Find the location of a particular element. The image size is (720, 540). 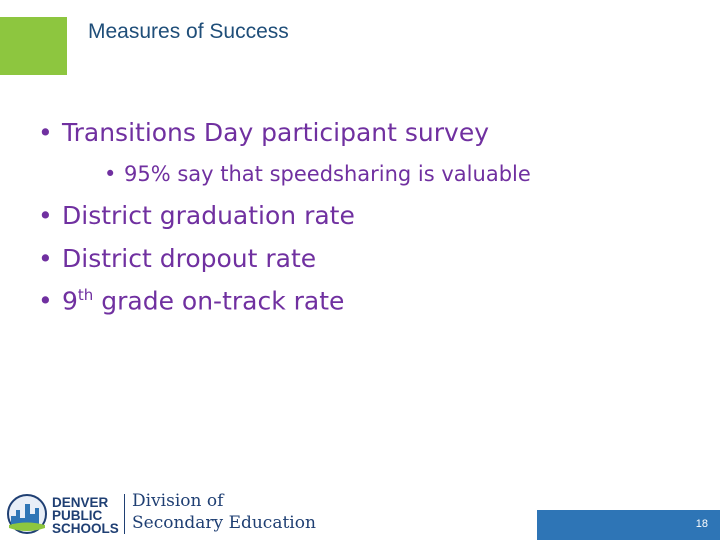

sub-bullet: • 95% say that speedsharing is valuable is located at coordinates (317, 174).